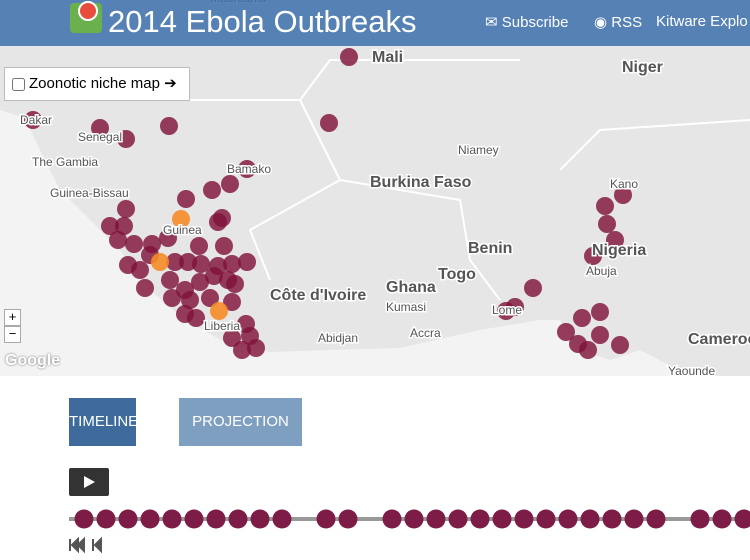  What do you see at coordinates (85, 545) in the screenshot?
I see `skip-controls` at bounding box center [85, 545].